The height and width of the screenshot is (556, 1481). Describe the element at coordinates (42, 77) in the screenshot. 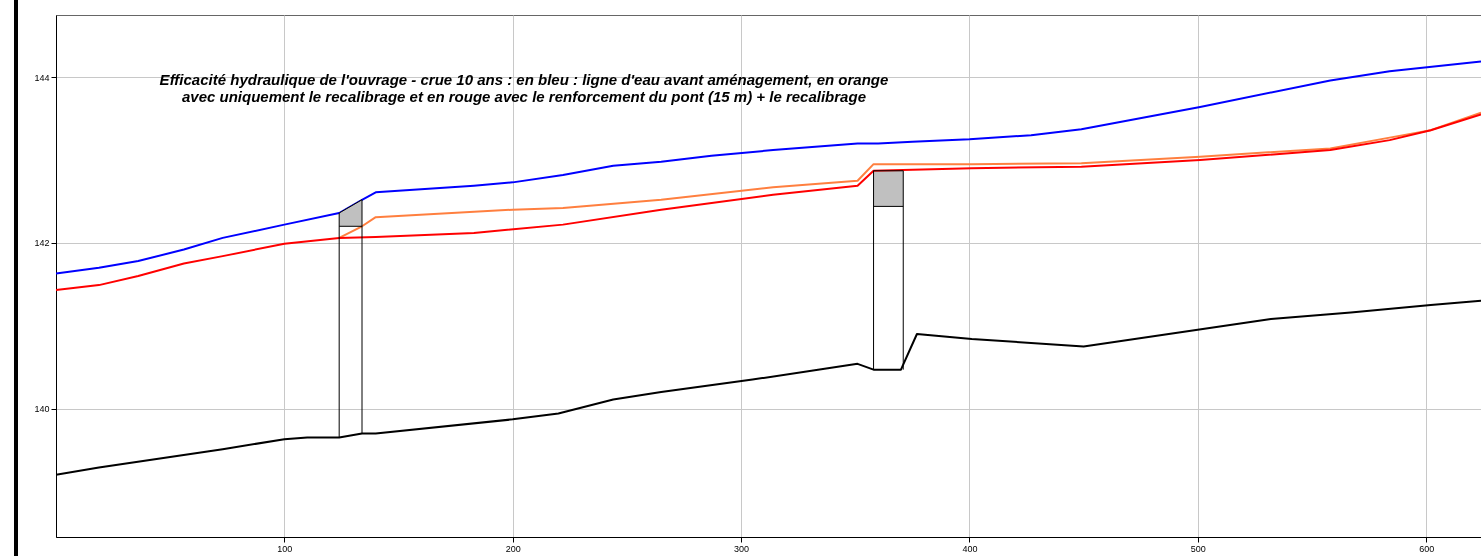

I see `y-tick-label: 144` at that location.